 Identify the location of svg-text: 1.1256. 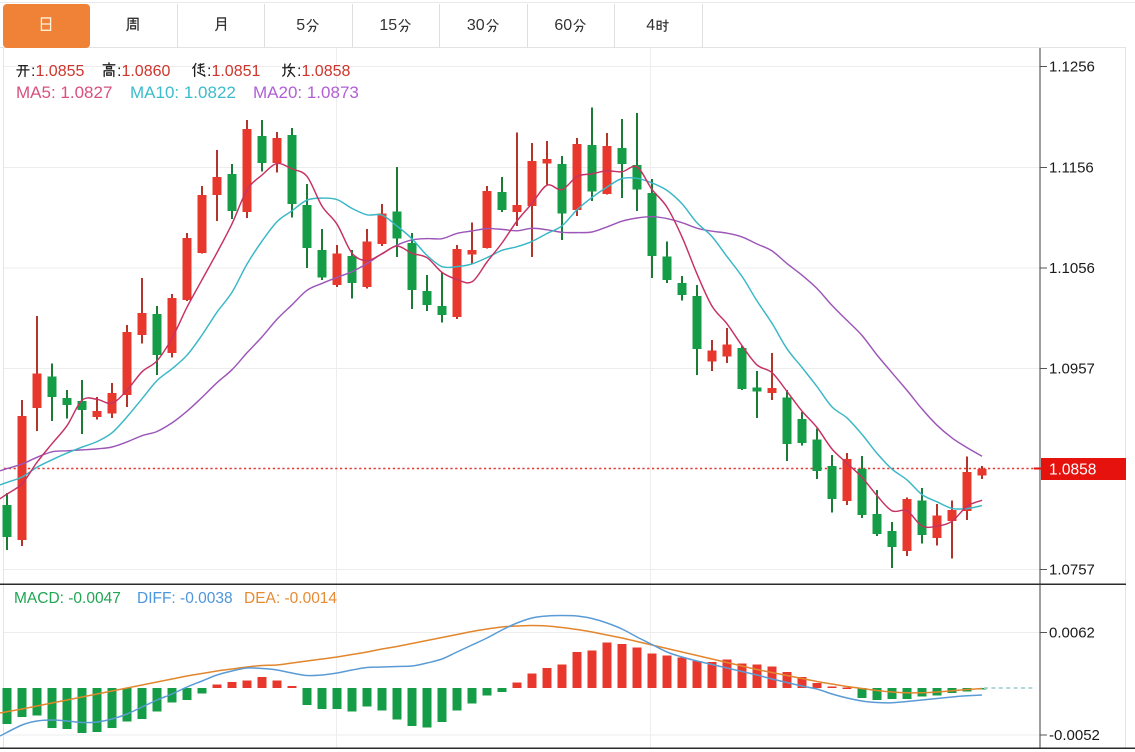
(1072, 67).